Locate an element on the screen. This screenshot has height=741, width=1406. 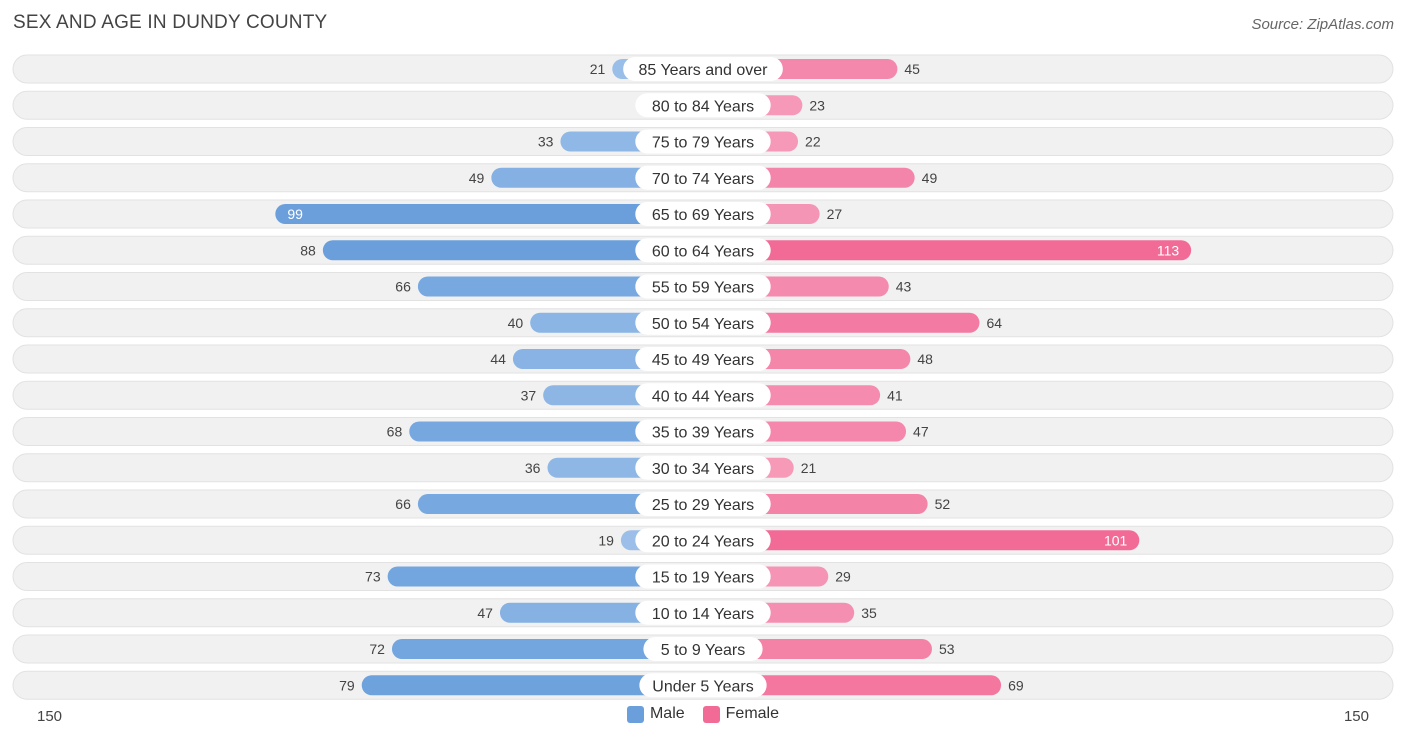
axis-right-label: 150 is located at coordinates (1356, 716).